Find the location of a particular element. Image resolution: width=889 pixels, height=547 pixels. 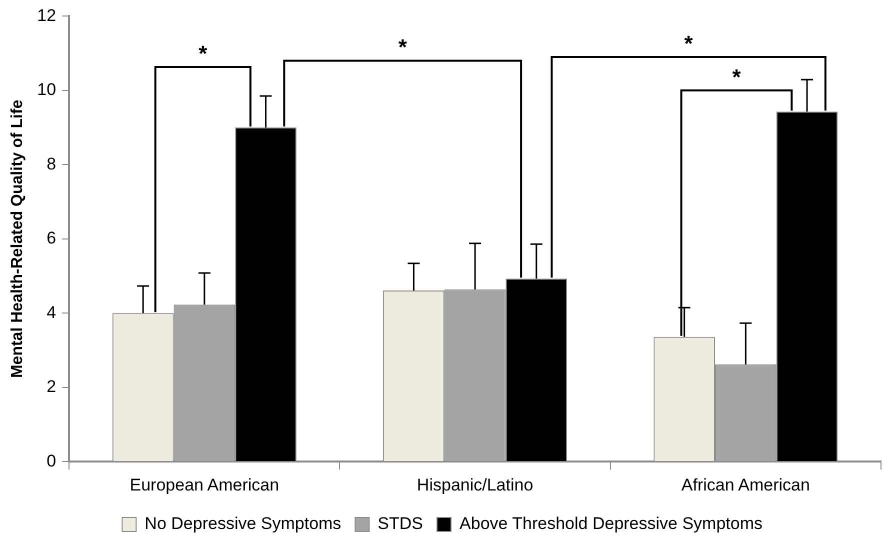

x-tick-label: African American is located at coordinates (745, 484).